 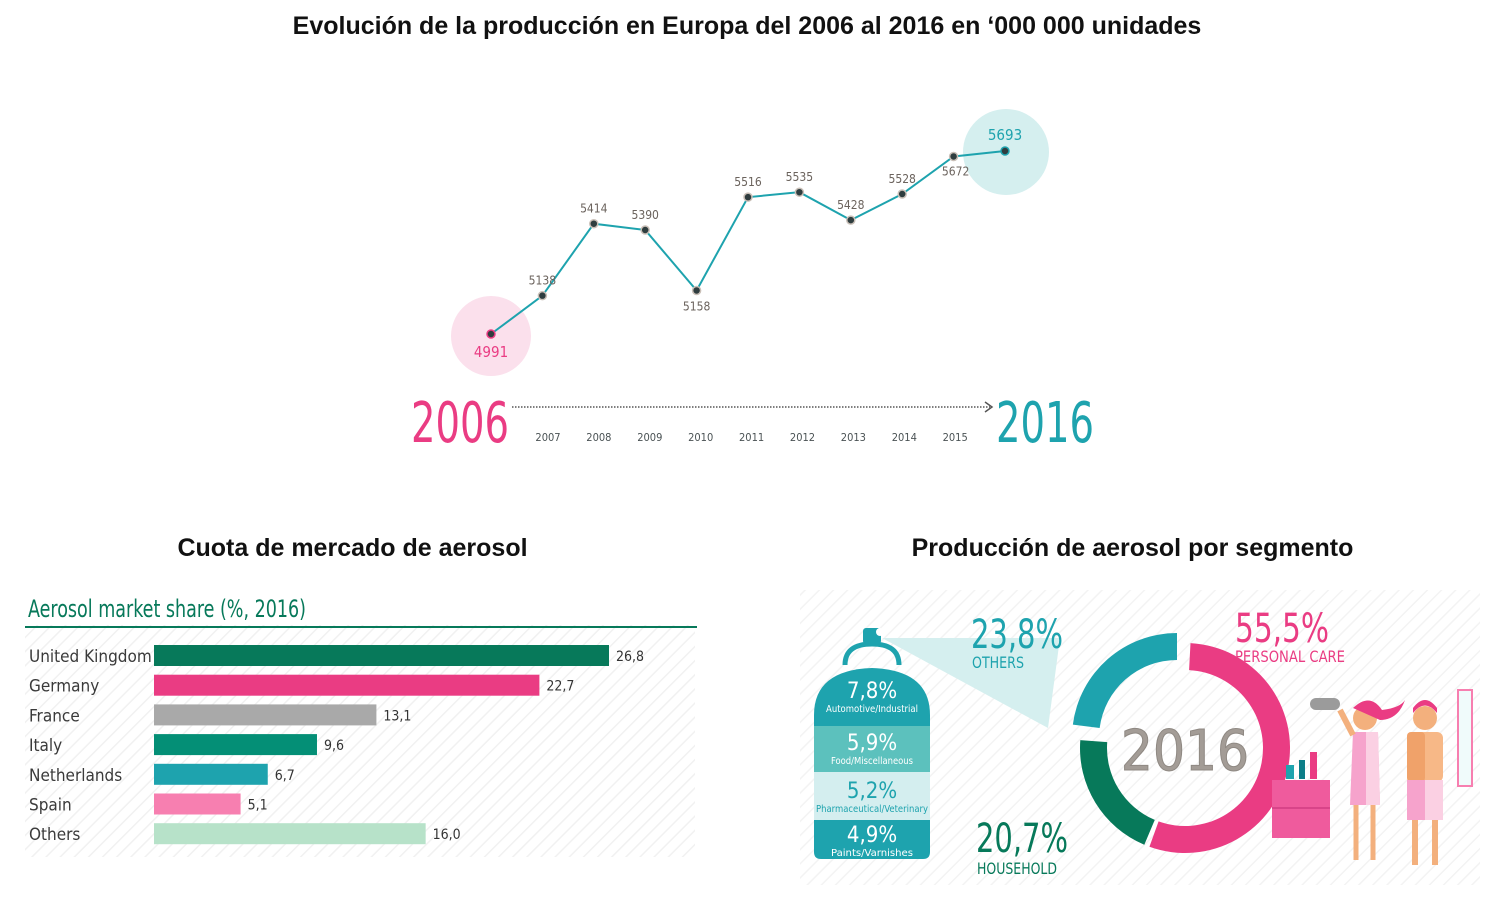 I want to click on data-label: 5414, so click(x=594, y=209).